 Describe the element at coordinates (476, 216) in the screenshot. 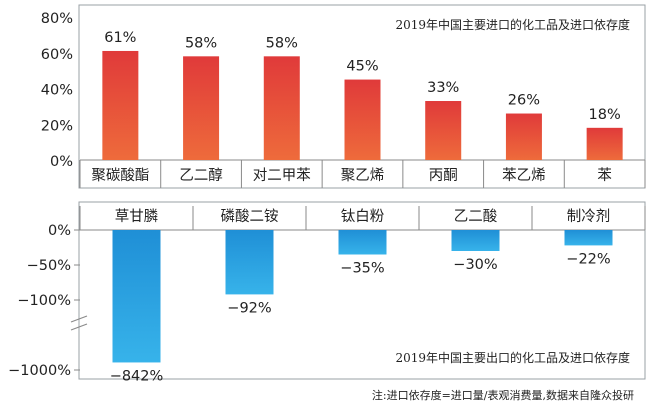

I see `export-category-label: 乙二酸` at that location.